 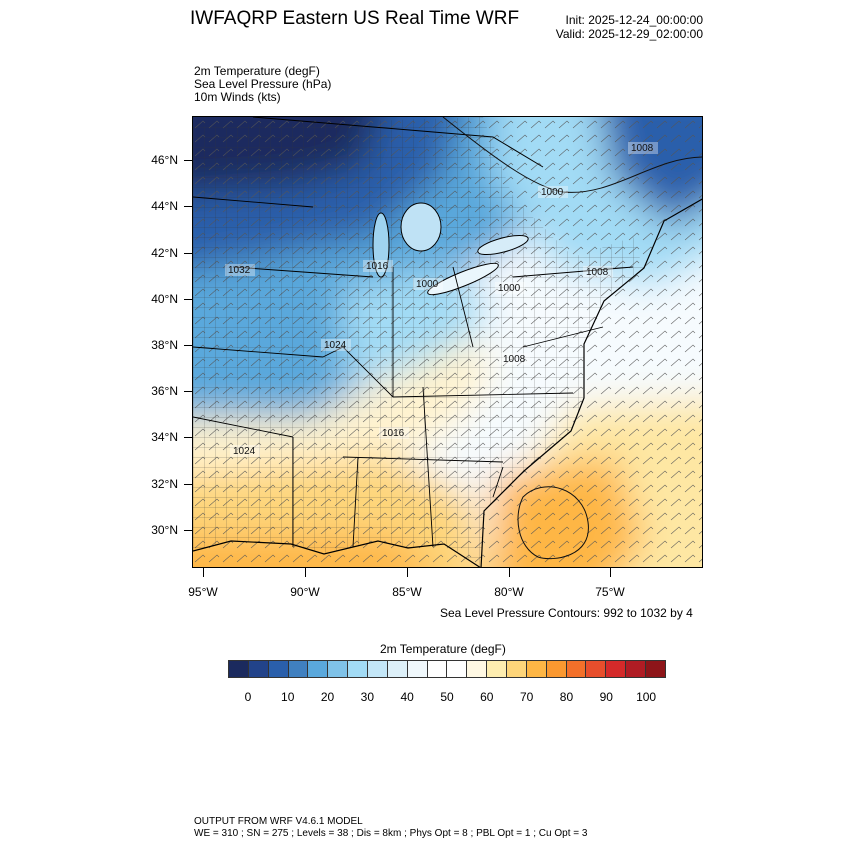 I want to click on field-label-winds: 10m Winds (kts), so click(x=237, y=97).